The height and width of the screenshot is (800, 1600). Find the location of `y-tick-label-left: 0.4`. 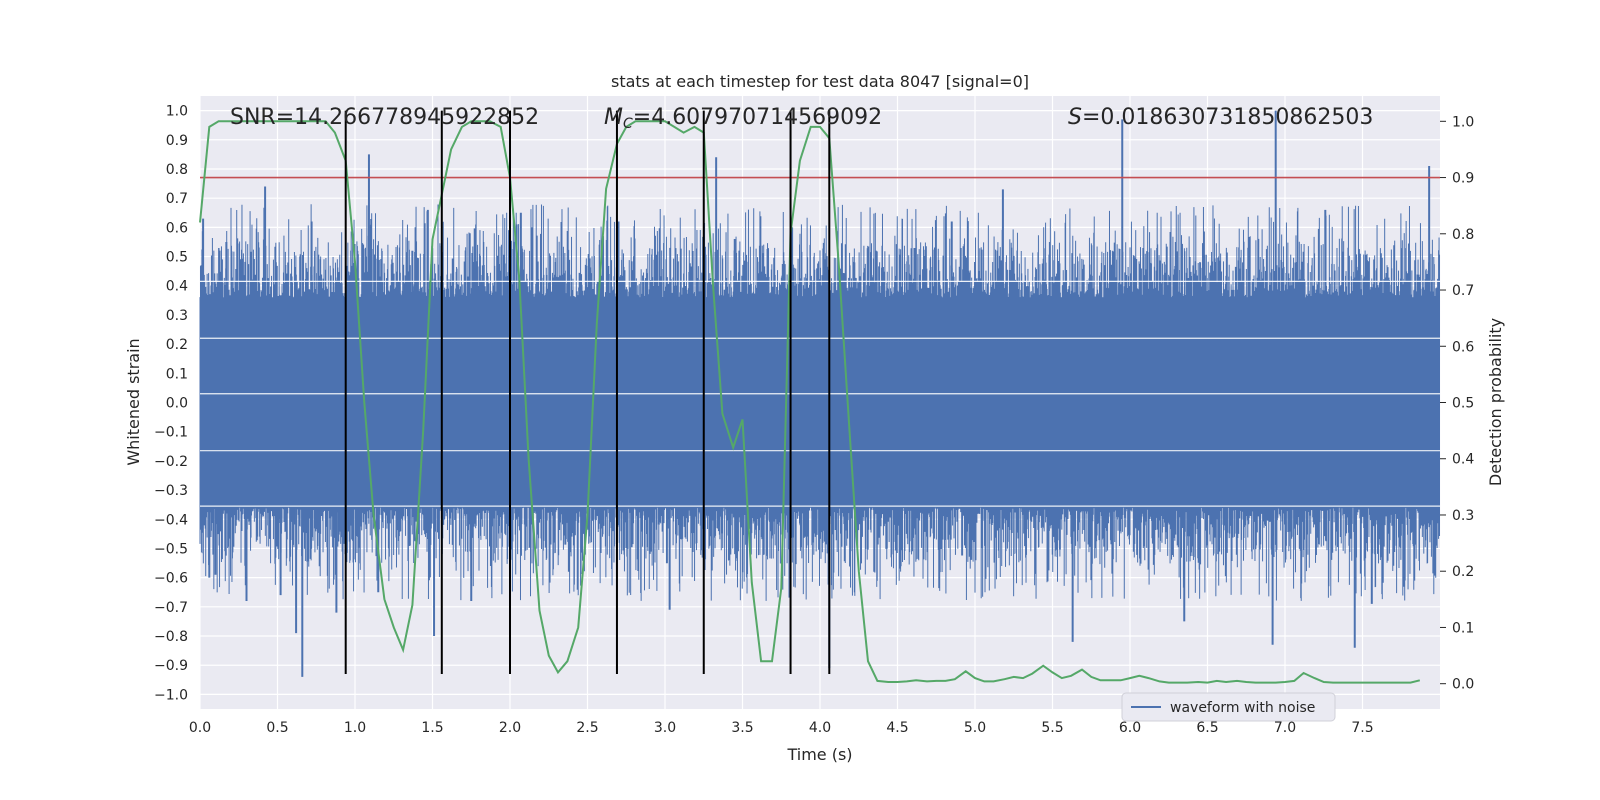

y-tick-label-left: 0.4 is located at coordinates (177, 287).